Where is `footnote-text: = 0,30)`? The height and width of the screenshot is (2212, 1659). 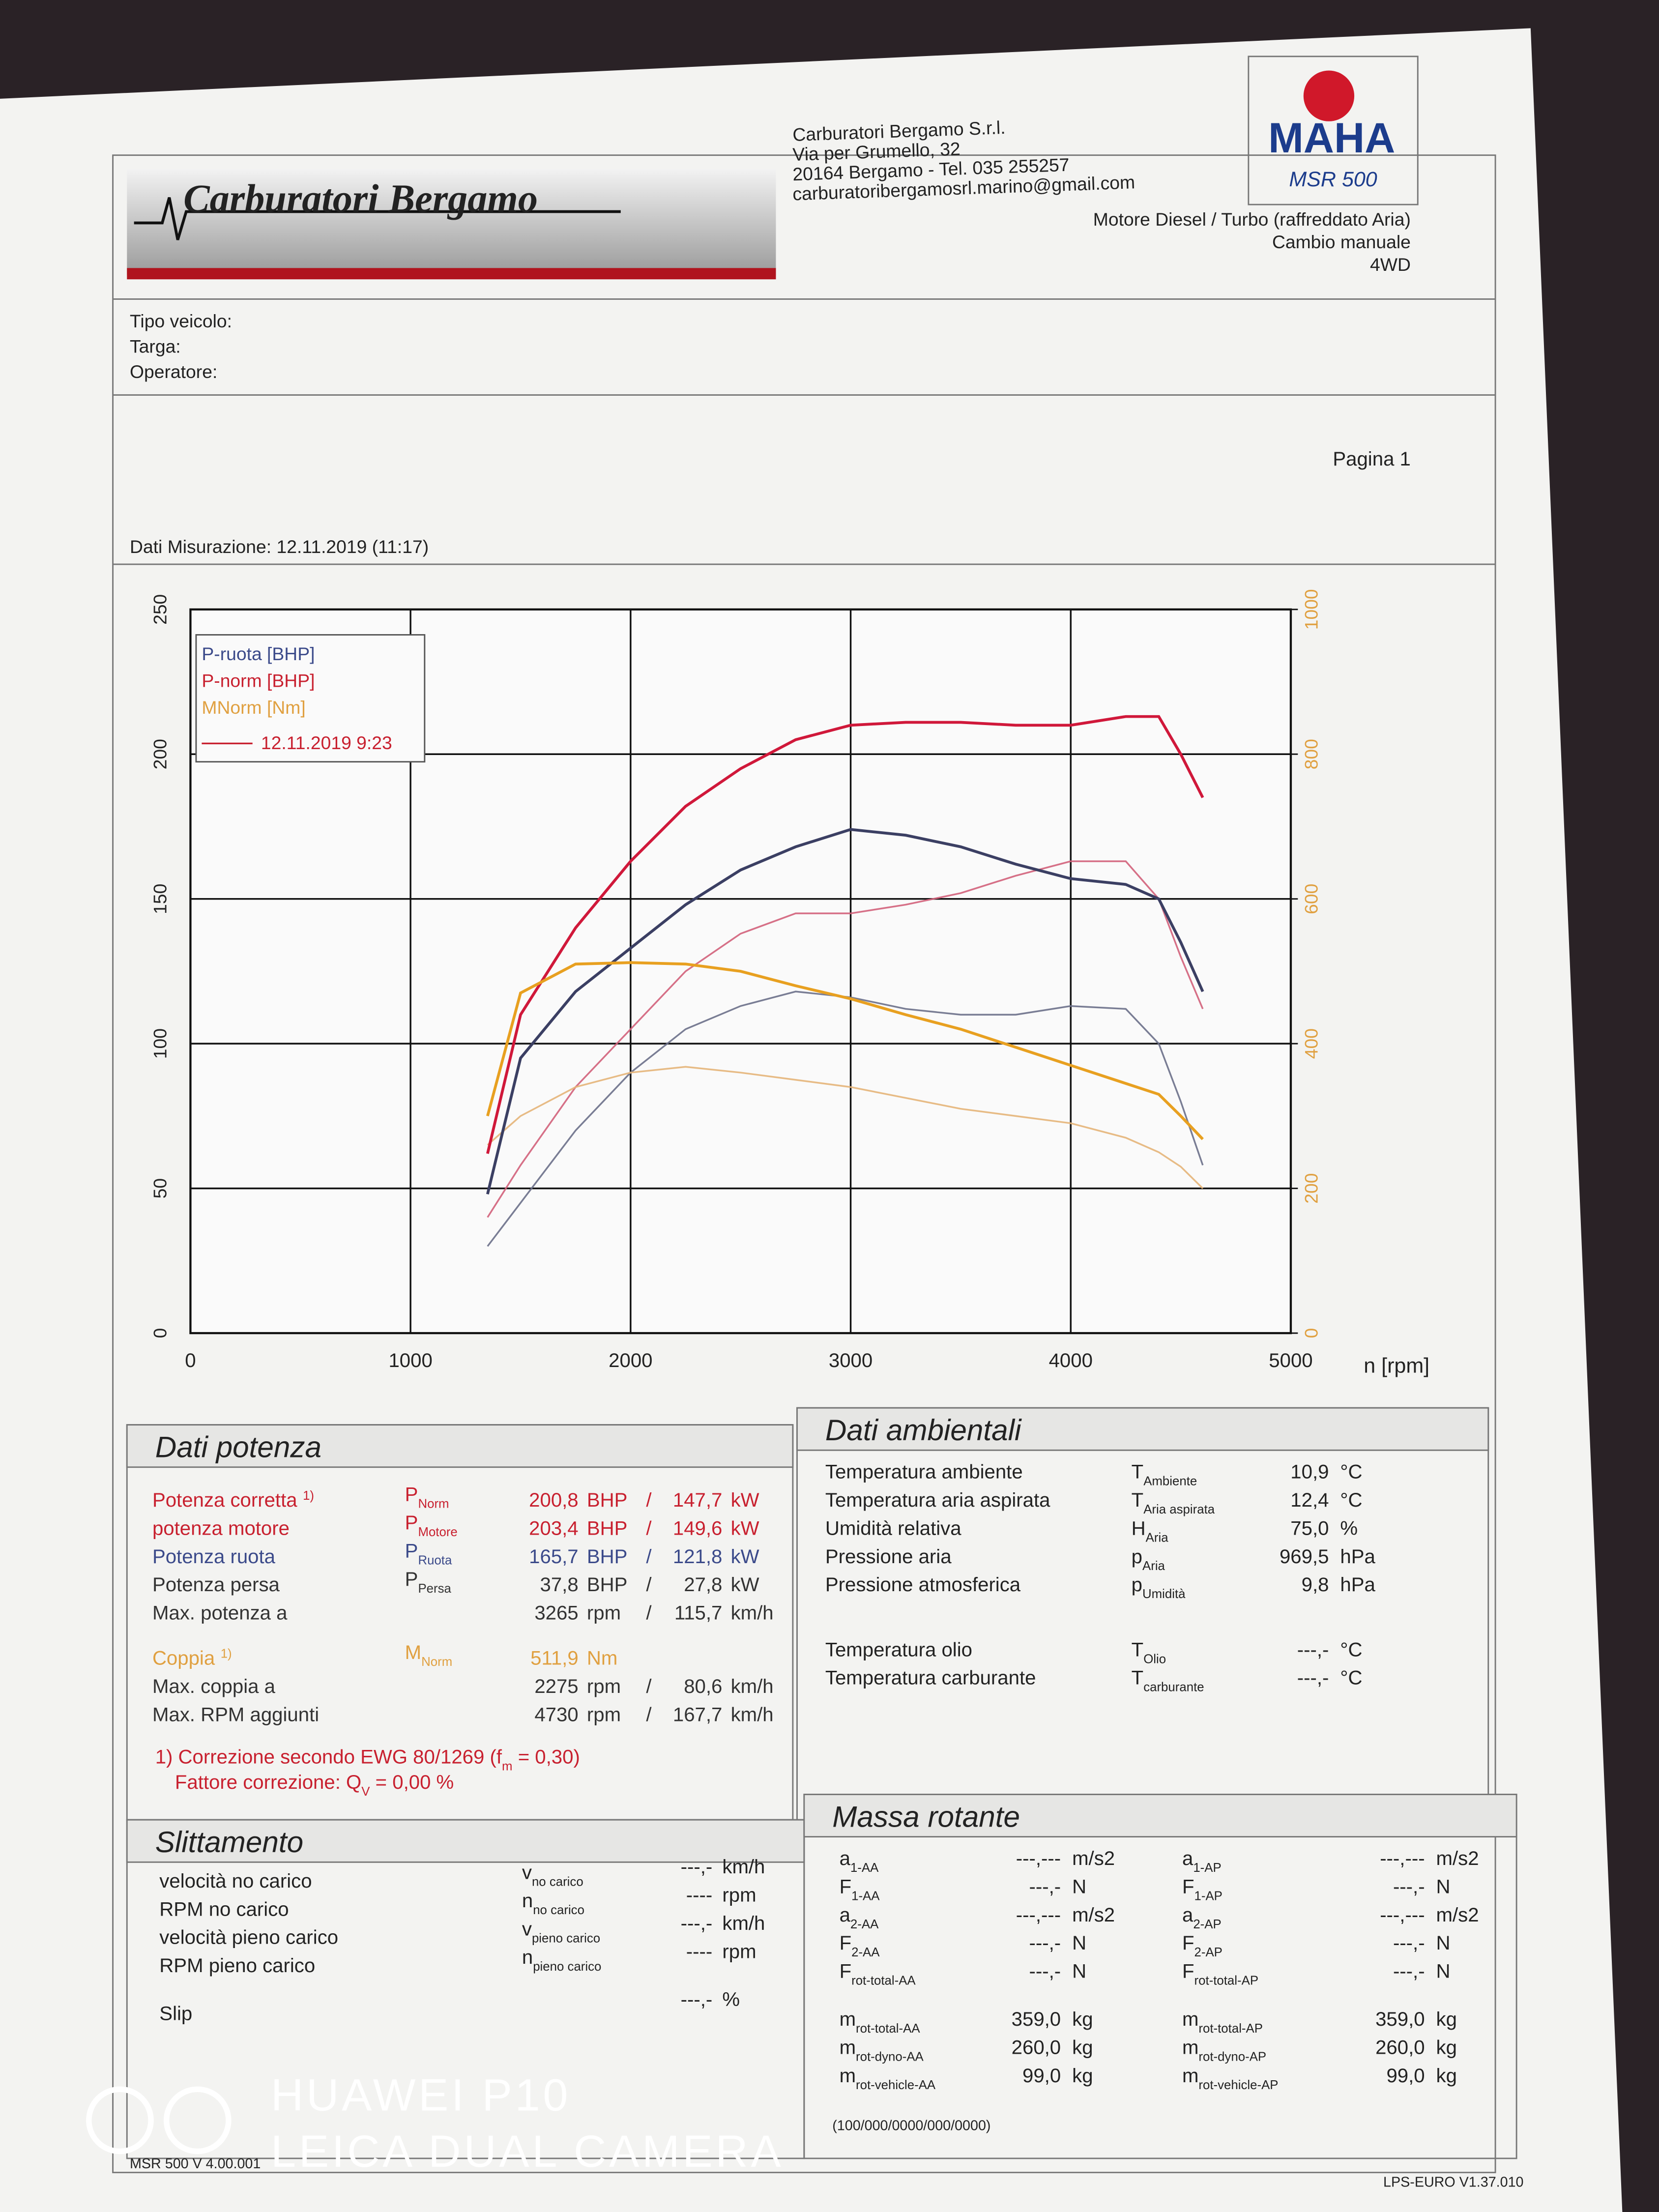
footnote-text: = 0,30) is located at coordinates (547, 1757).